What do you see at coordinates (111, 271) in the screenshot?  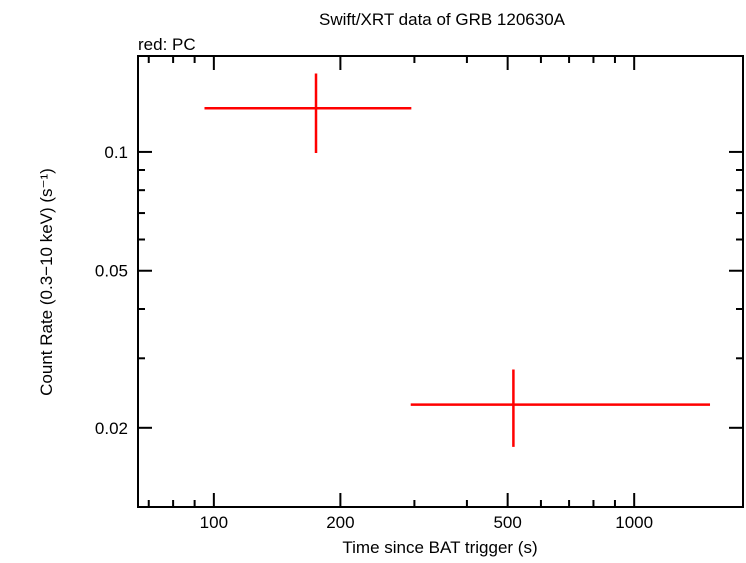 I see `y-tick-label: 0.05` at bounding box center [111, 271].